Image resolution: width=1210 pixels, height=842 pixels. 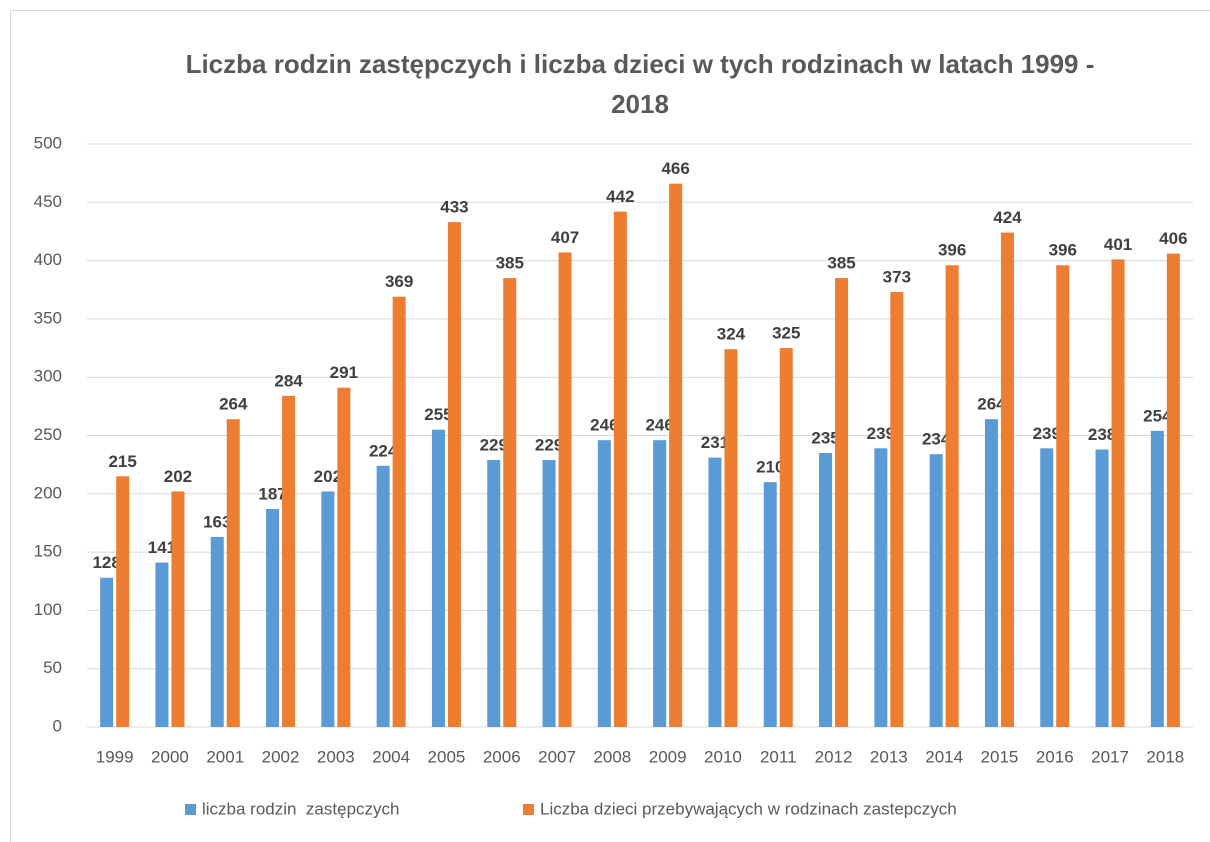 What do you see at coordinates (225, 756) in the screenshot?
I see `x-tick-label: 2001` at bounding box center [225, 756].